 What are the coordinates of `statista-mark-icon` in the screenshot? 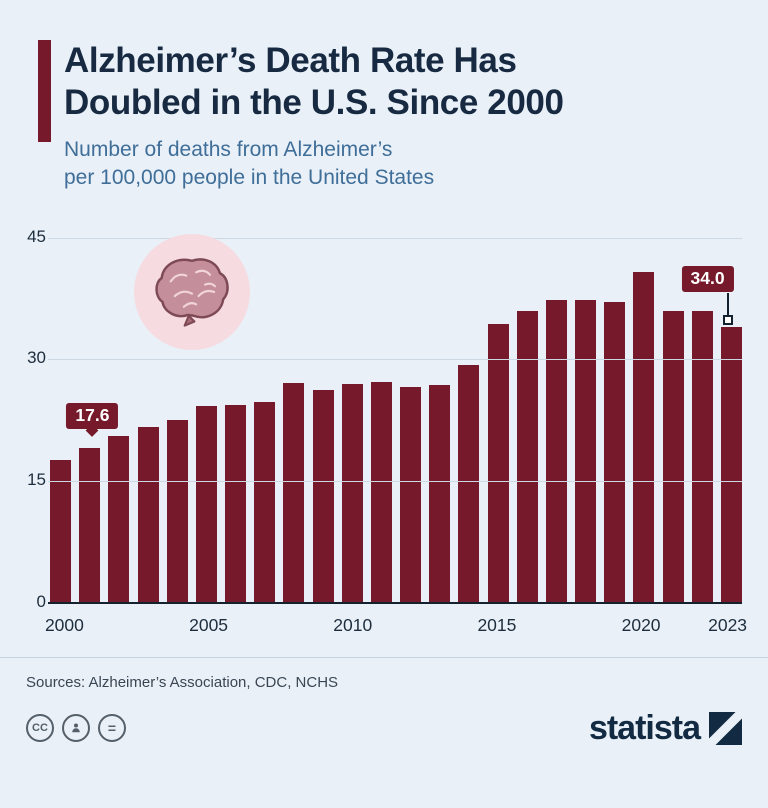 It's located at (725, 728).